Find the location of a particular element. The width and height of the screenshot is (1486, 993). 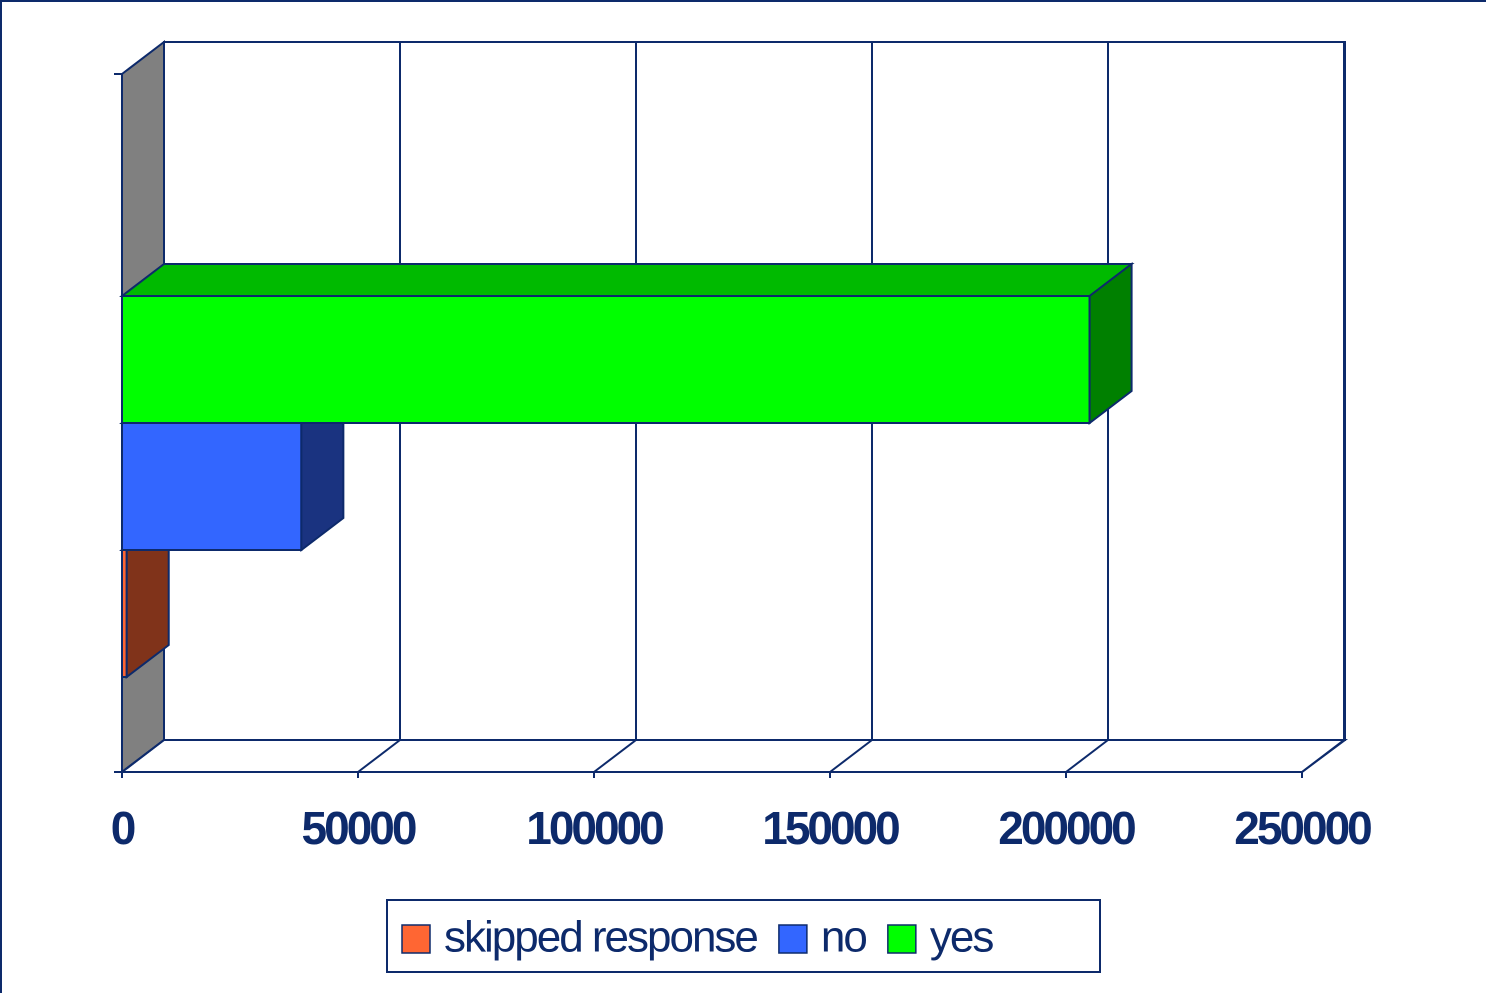

legend is located at coordinates (743, 936).